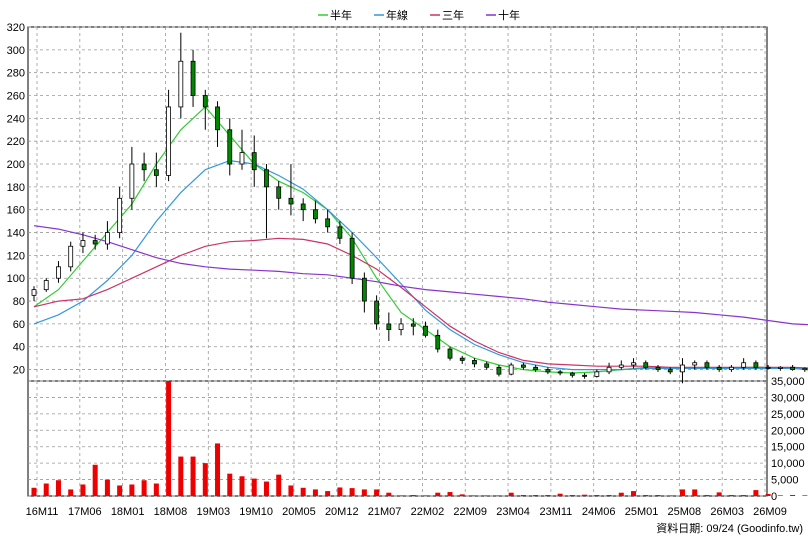  I want to click on x-tick-label: 26M03, so click(727, 512).